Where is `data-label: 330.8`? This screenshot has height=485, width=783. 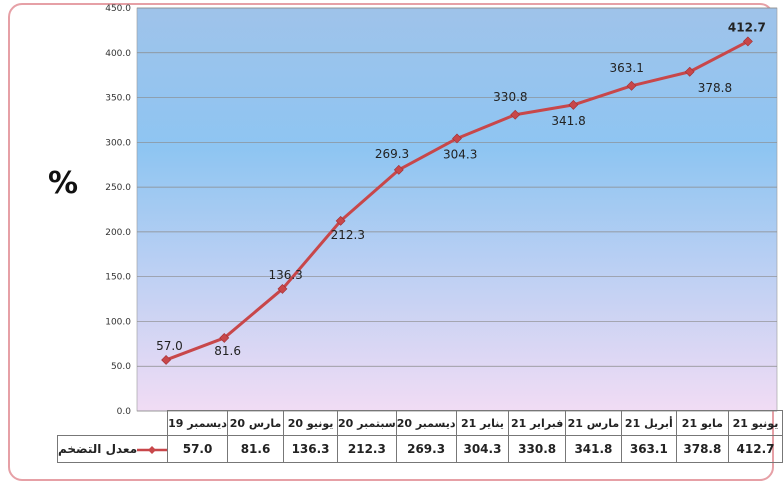
data-label: 330.8 is located at coordinates (510, 97).